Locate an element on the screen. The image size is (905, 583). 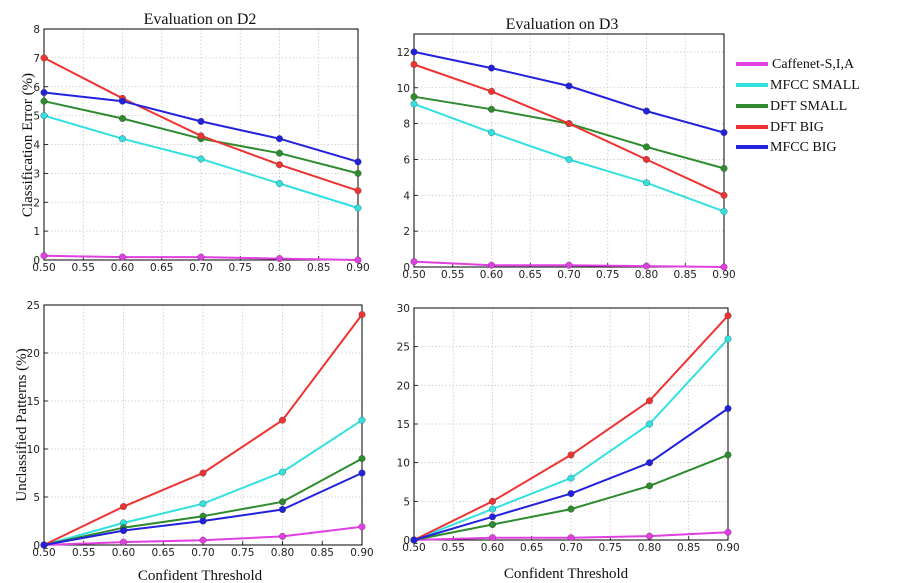
legend-label-mfcc-big: MFCC BIG is located at coordinates (803, 147).